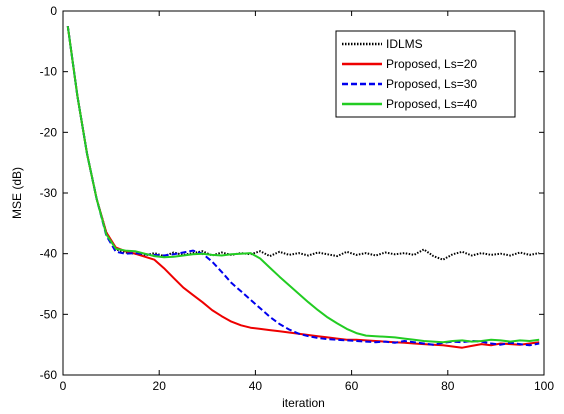 The height and width of the screenshot is (414, 564). I want to click on x-tick-label: 0, so click(63, 386).